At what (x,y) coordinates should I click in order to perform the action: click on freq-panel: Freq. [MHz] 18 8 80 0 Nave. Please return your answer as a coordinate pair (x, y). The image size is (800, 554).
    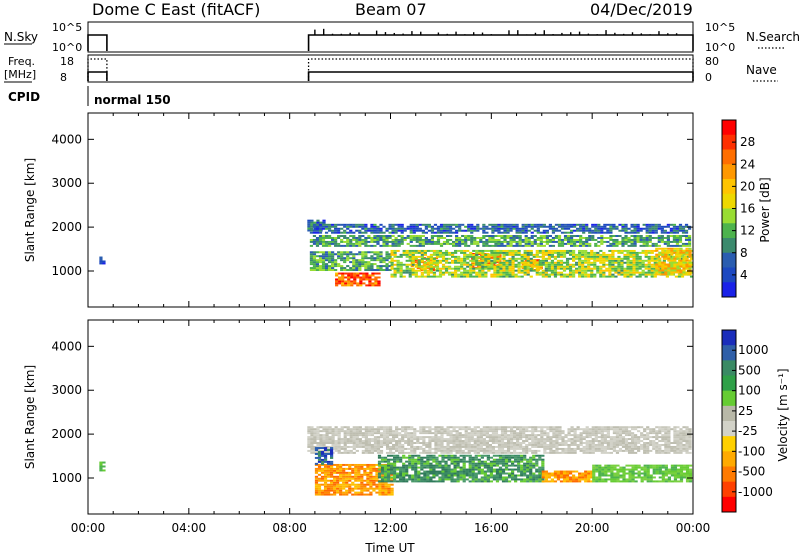
    Looking at the image, I should click on (391, 69).